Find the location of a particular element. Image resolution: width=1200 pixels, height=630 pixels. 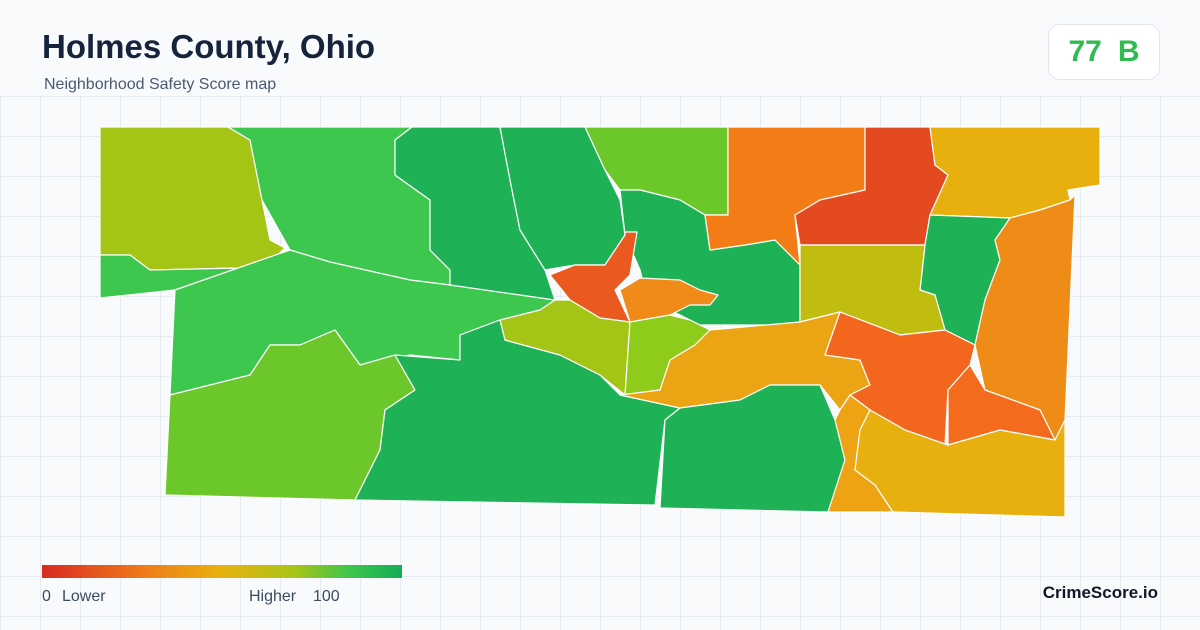

subtitle: Neighborhood Safety Score map is located at coordinates (160, 84).